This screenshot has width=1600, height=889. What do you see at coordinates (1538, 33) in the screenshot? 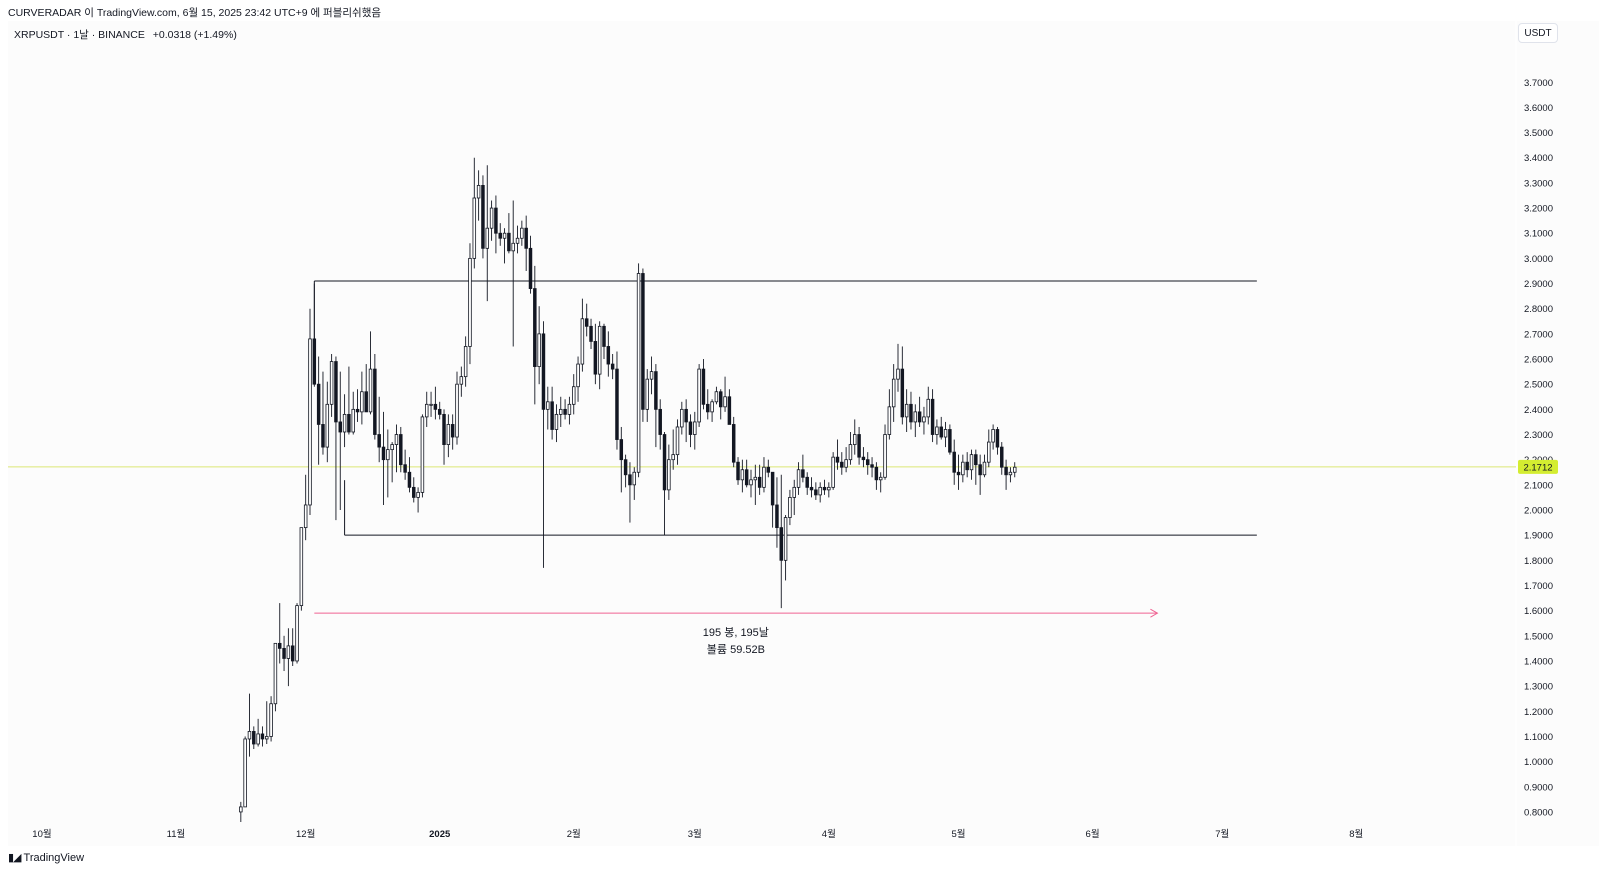
I see `currency-button: USDT` at bounding box center [1538, 33].